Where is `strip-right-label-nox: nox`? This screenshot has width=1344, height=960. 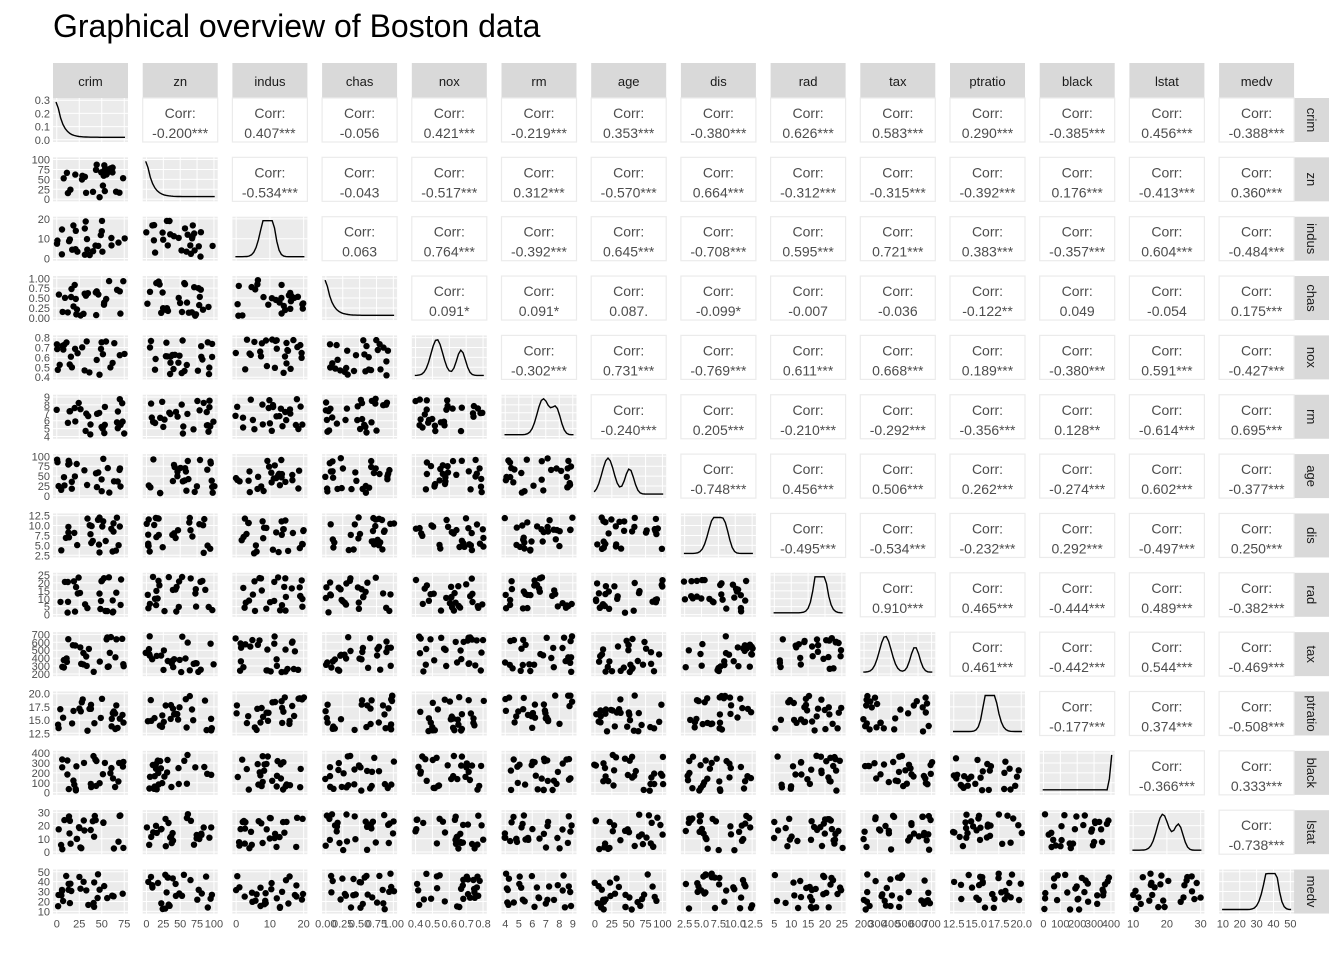
strip-right-label-nox: nox is located at coordinates (1311, 357).